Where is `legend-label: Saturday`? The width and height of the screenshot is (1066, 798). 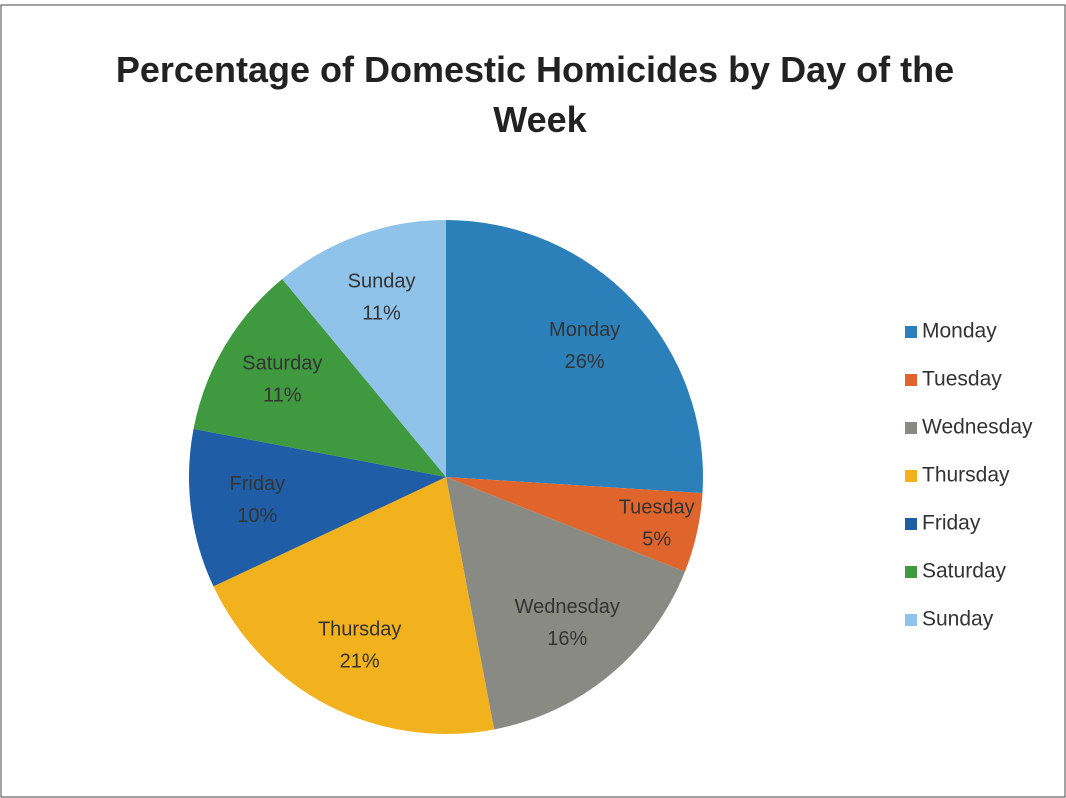 legend-label: Saturday is located at coordinates (964, 571).